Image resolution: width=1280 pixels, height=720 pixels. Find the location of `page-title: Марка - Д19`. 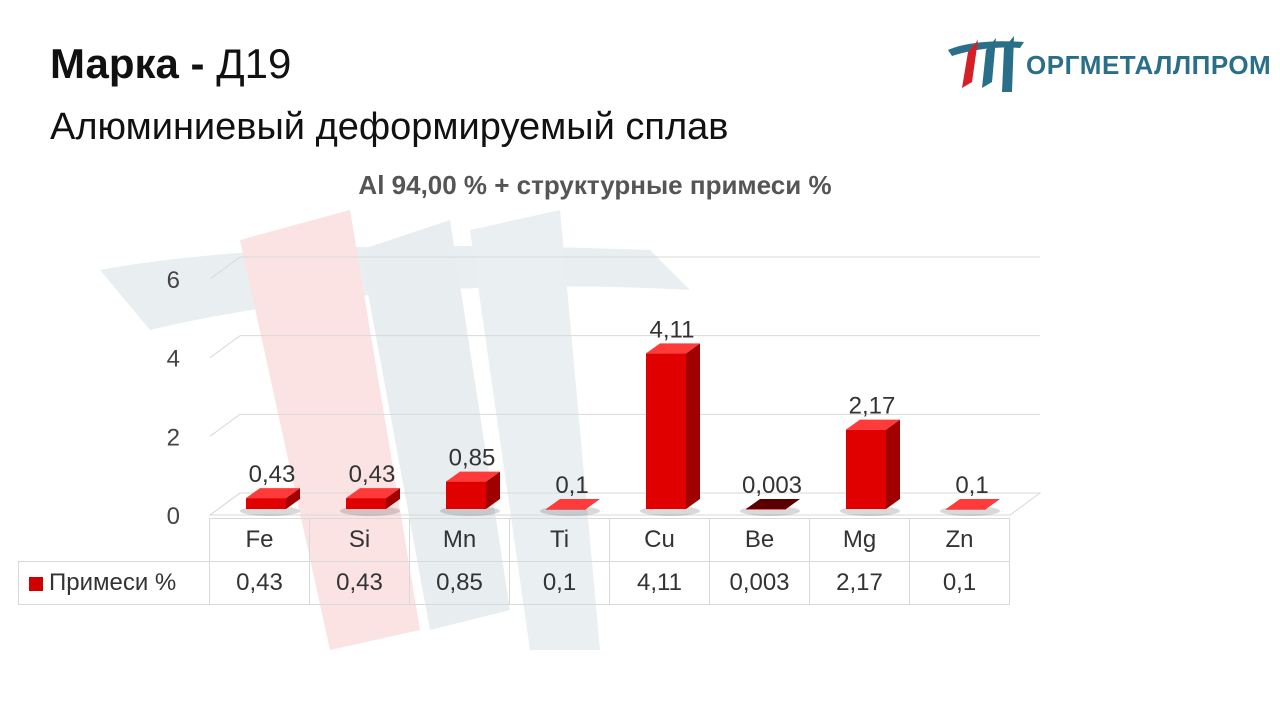

page-title: Марка - Д19 is located at coordinates (170, 64).